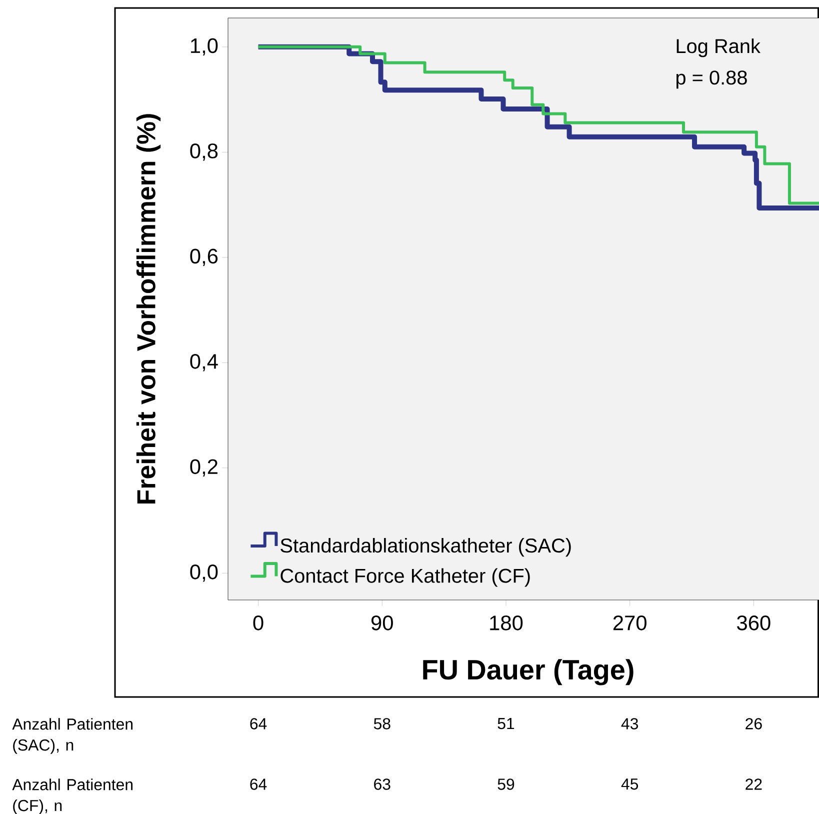  What do you see at coordinates (753, 623) in the screenshot?
I see `x-tick-label: 360` at bounding box center [753, 623].